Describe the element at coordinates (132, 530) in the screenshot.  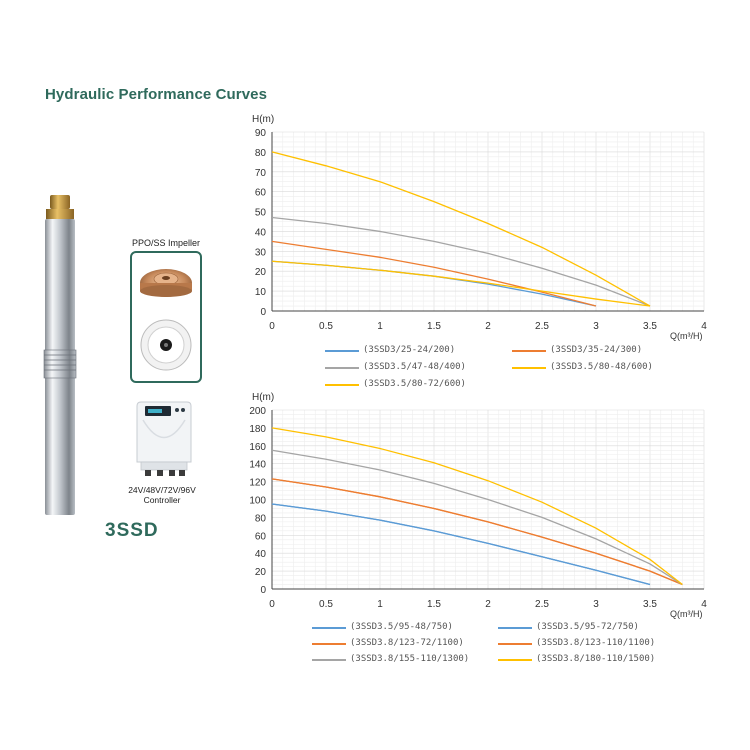
I see `model-name: 3SSD` at that location.